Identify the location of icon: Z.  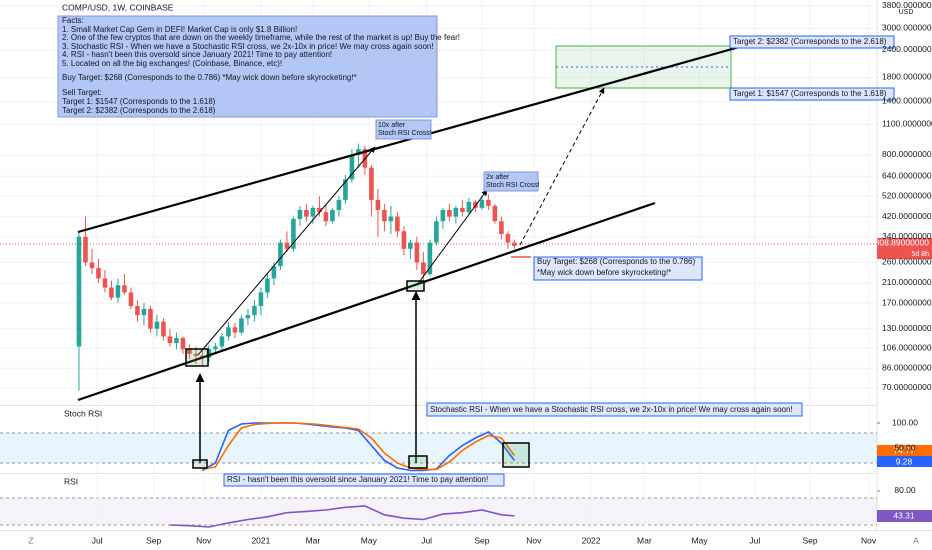
(30, 540).